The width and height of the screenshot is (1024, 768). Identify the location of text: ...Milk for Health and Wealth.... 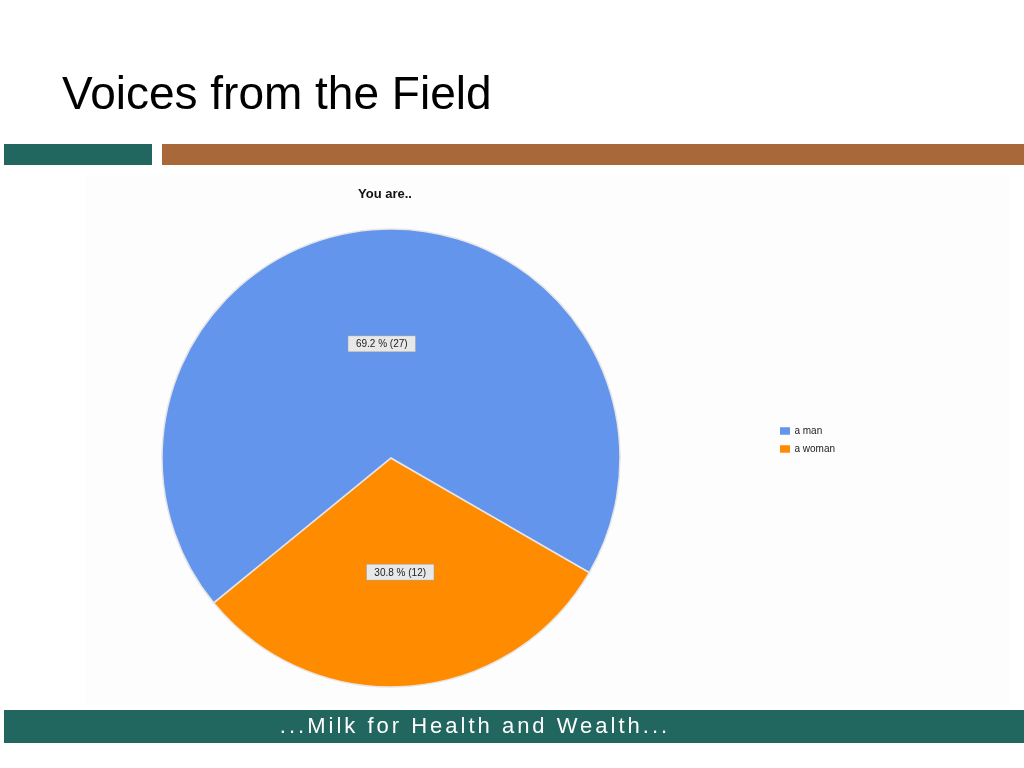
(475, 726).